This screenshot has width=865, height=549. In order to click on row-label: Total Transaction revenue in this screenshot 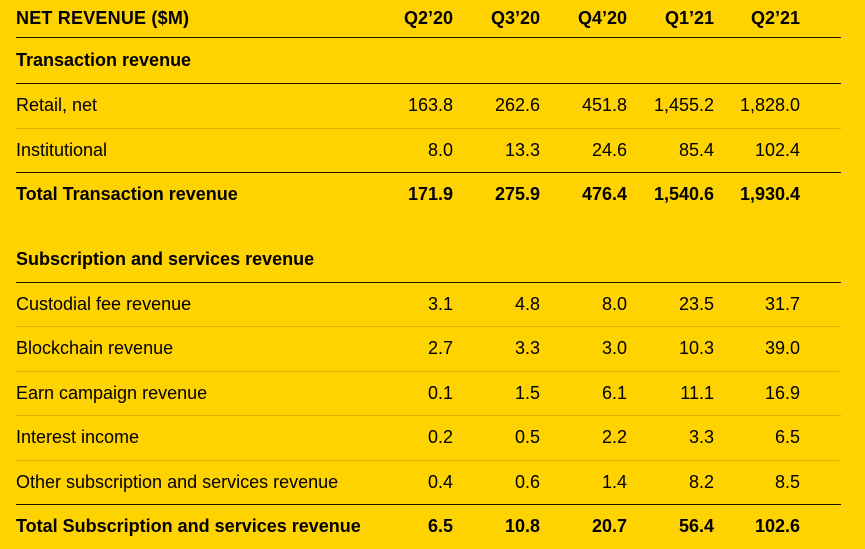, I will do `click(127, 194)`.